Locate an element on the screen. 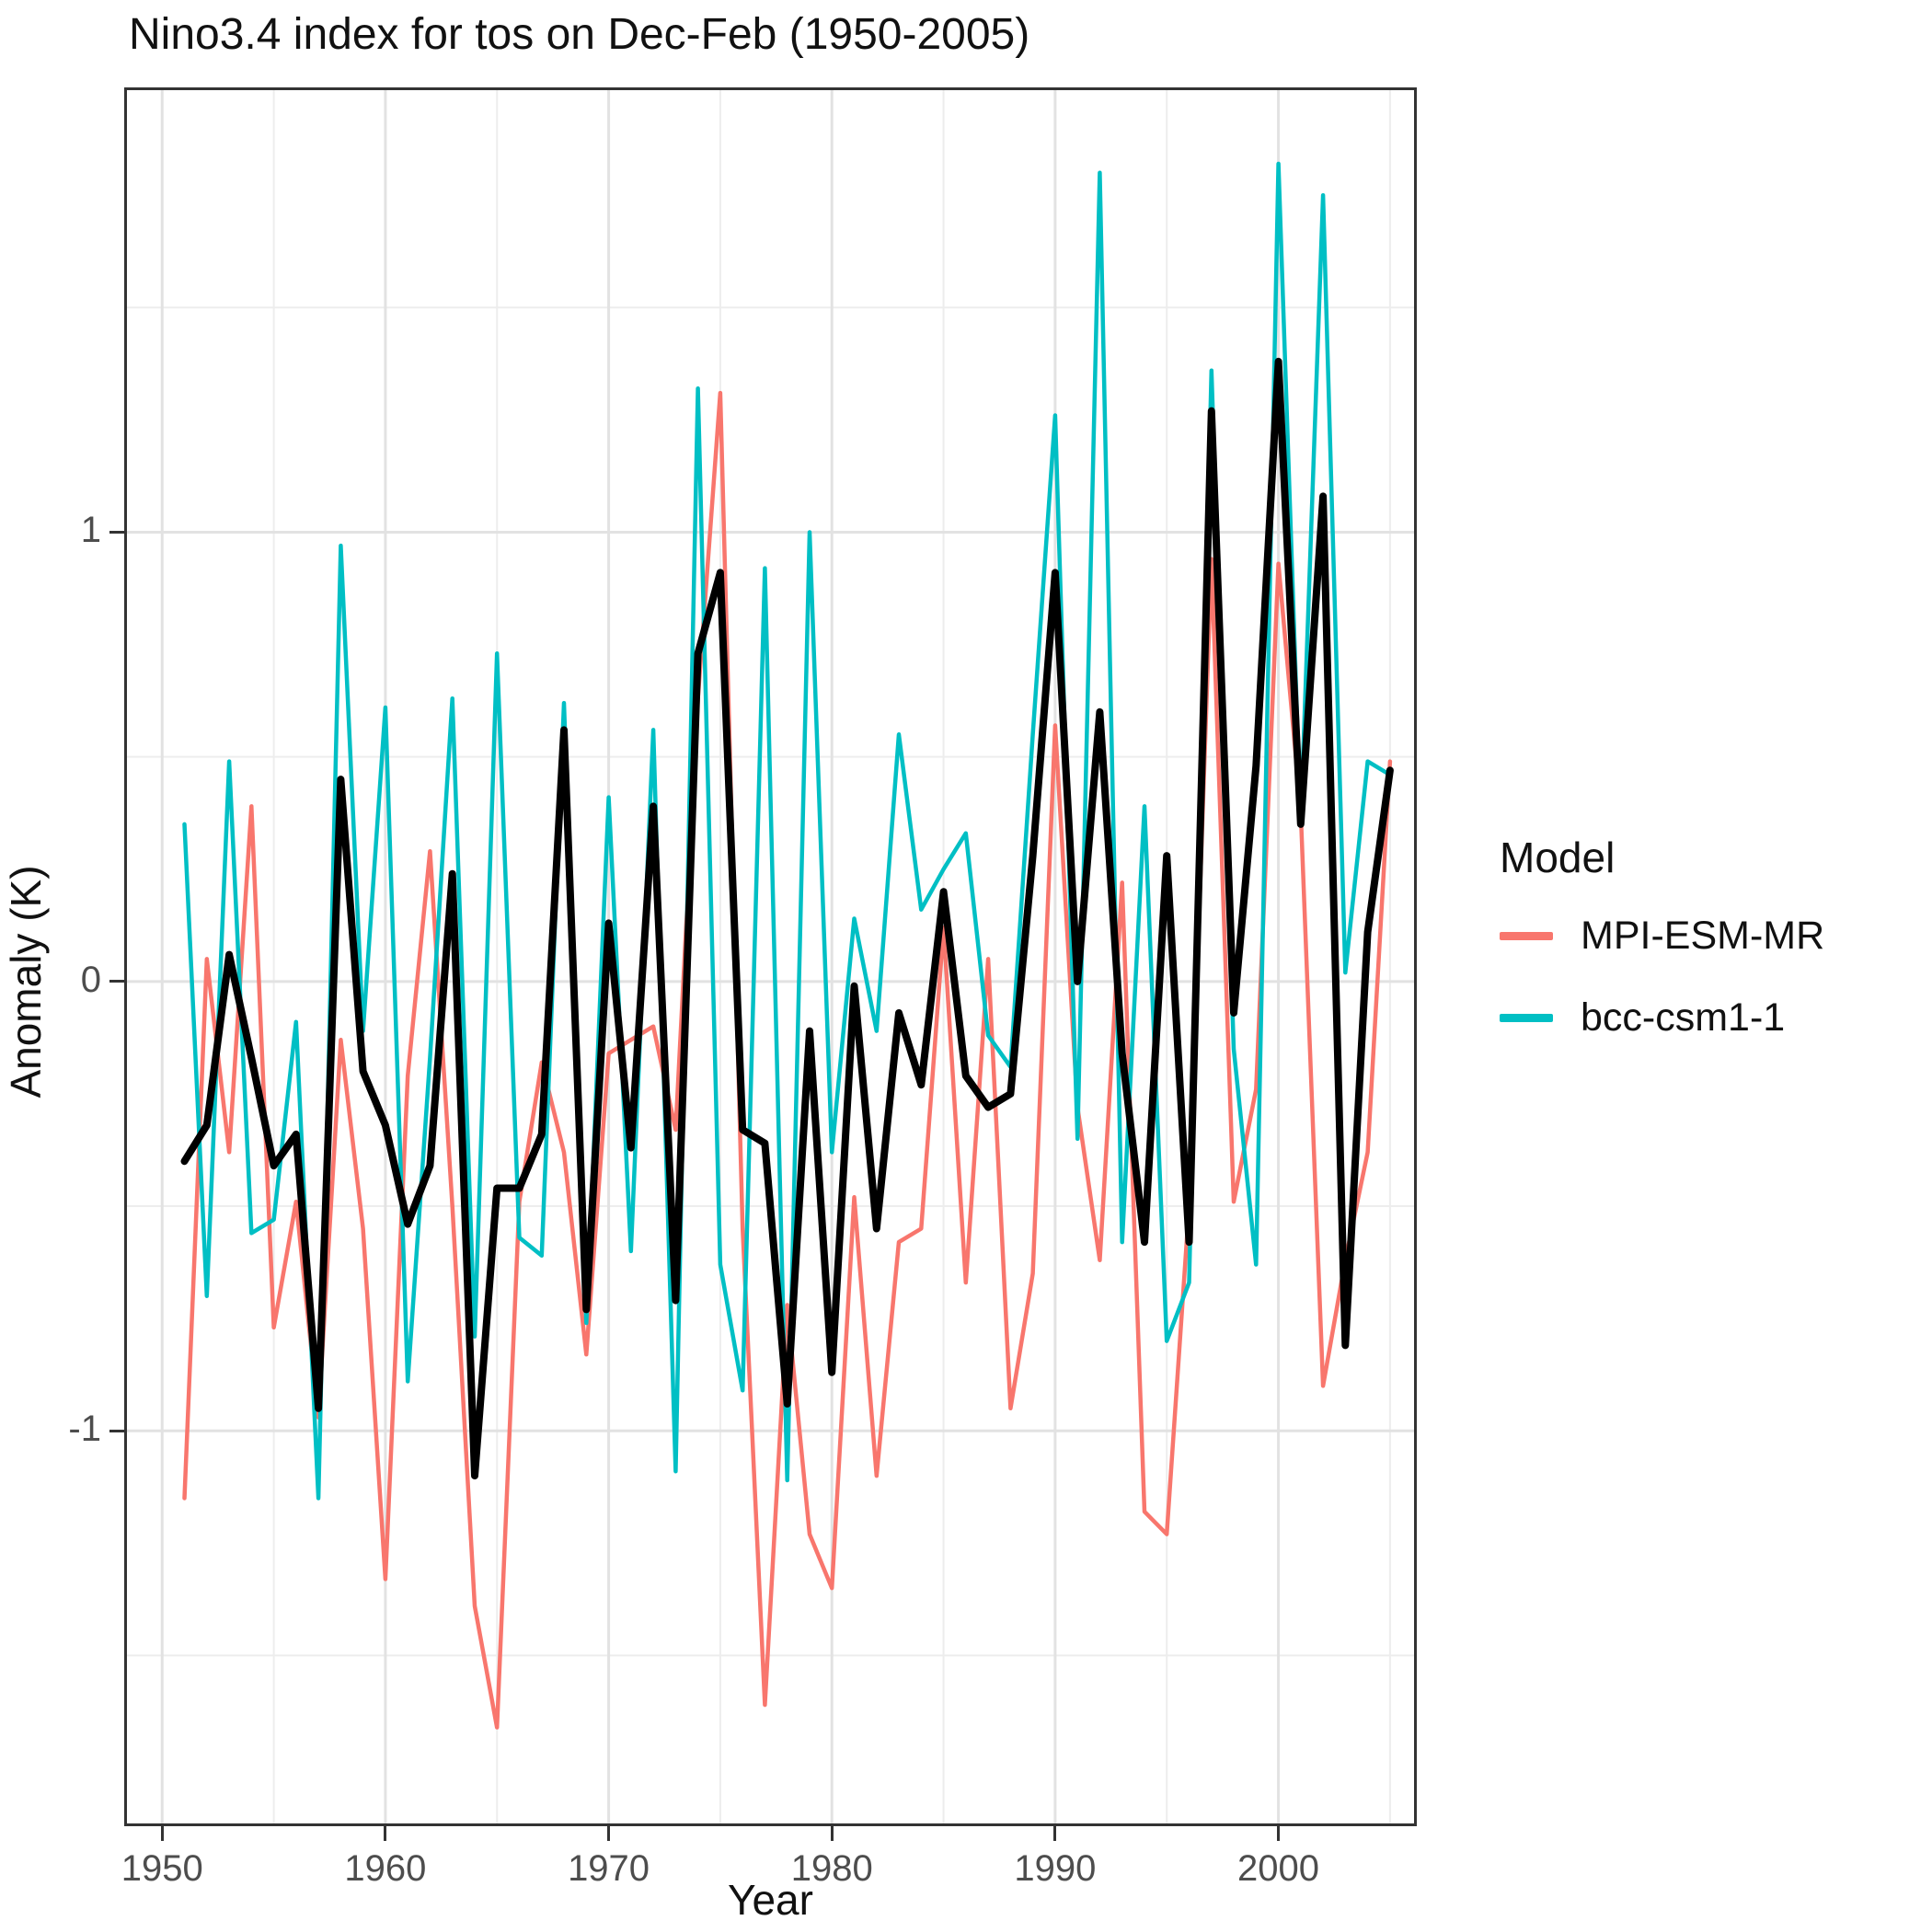 This screenshot has height=1932, width=1932. x-tick-label: 1950 is located at coordinates (162, 1868).